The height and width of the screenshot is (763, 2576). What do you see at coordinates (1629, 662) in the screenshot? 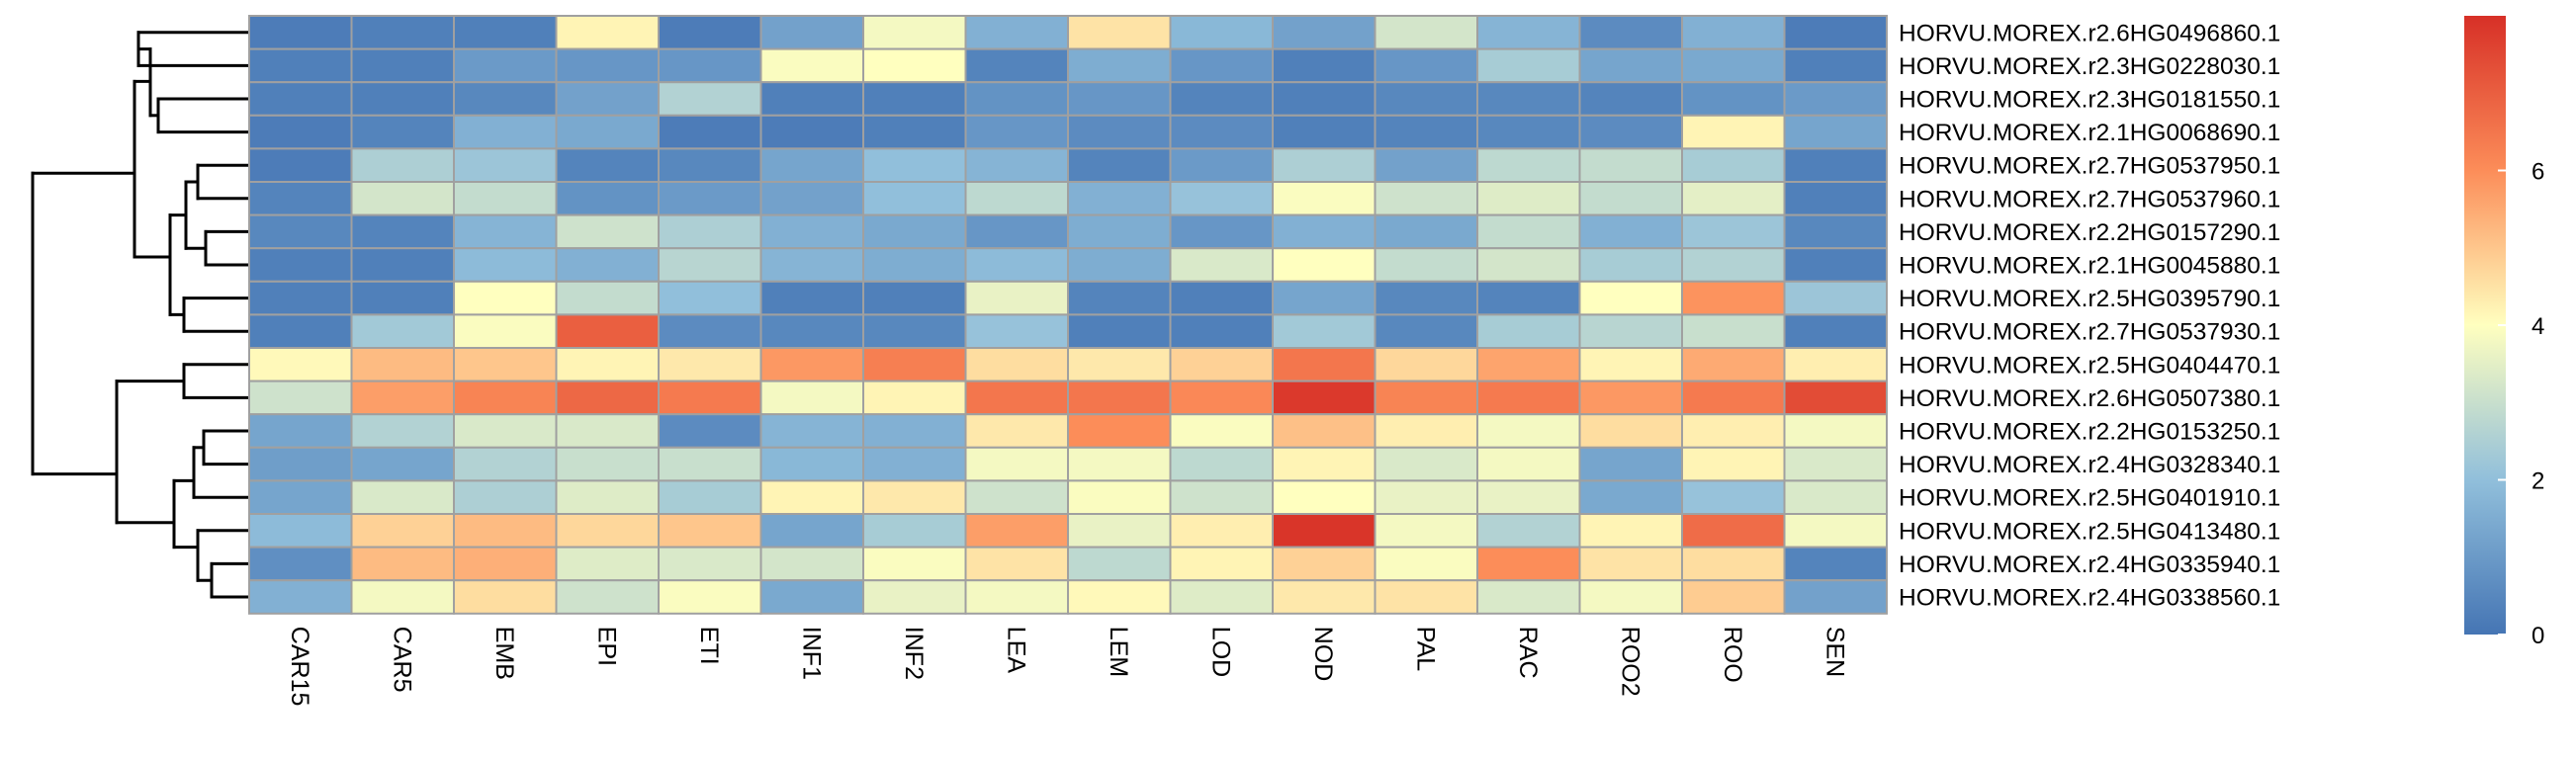
I see `column-label: ROO2` at bounding box center [1629, 662].